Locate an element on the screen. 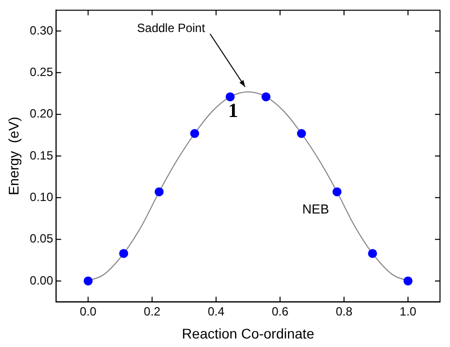 Image resolution: width=450 pixels, height=347 pixels. x-tick-label: 0.4 is located at coordinates (216, 311).